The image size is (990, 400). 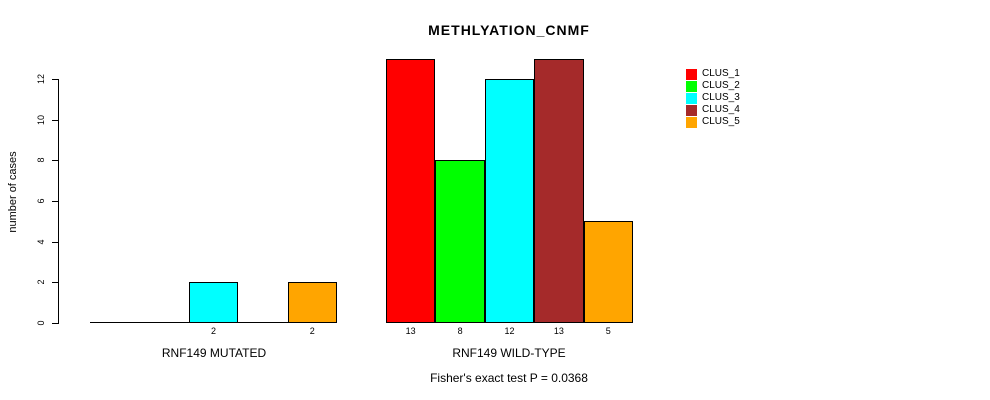 I want to click on legend-item-clus_3: CLUS_3, so click(x=713, y=98).